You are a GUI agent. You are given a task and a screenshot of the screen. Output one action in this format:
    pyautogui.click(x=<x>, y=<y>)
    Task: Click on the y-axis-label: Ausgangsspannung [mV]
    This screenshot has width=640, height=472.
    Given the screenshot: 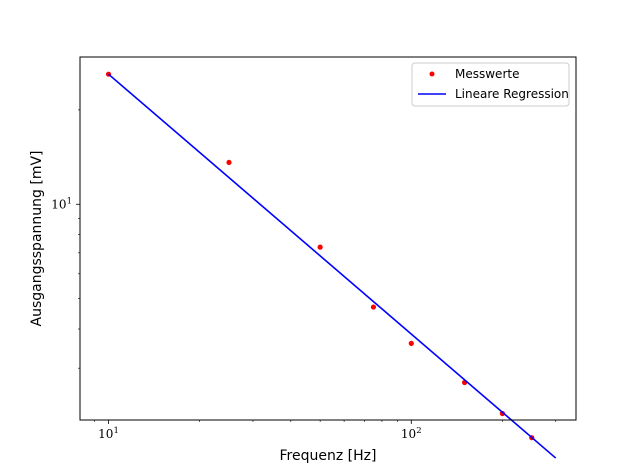 What is the action you would take?
    pyautogui.click(x=37, y=239)
    